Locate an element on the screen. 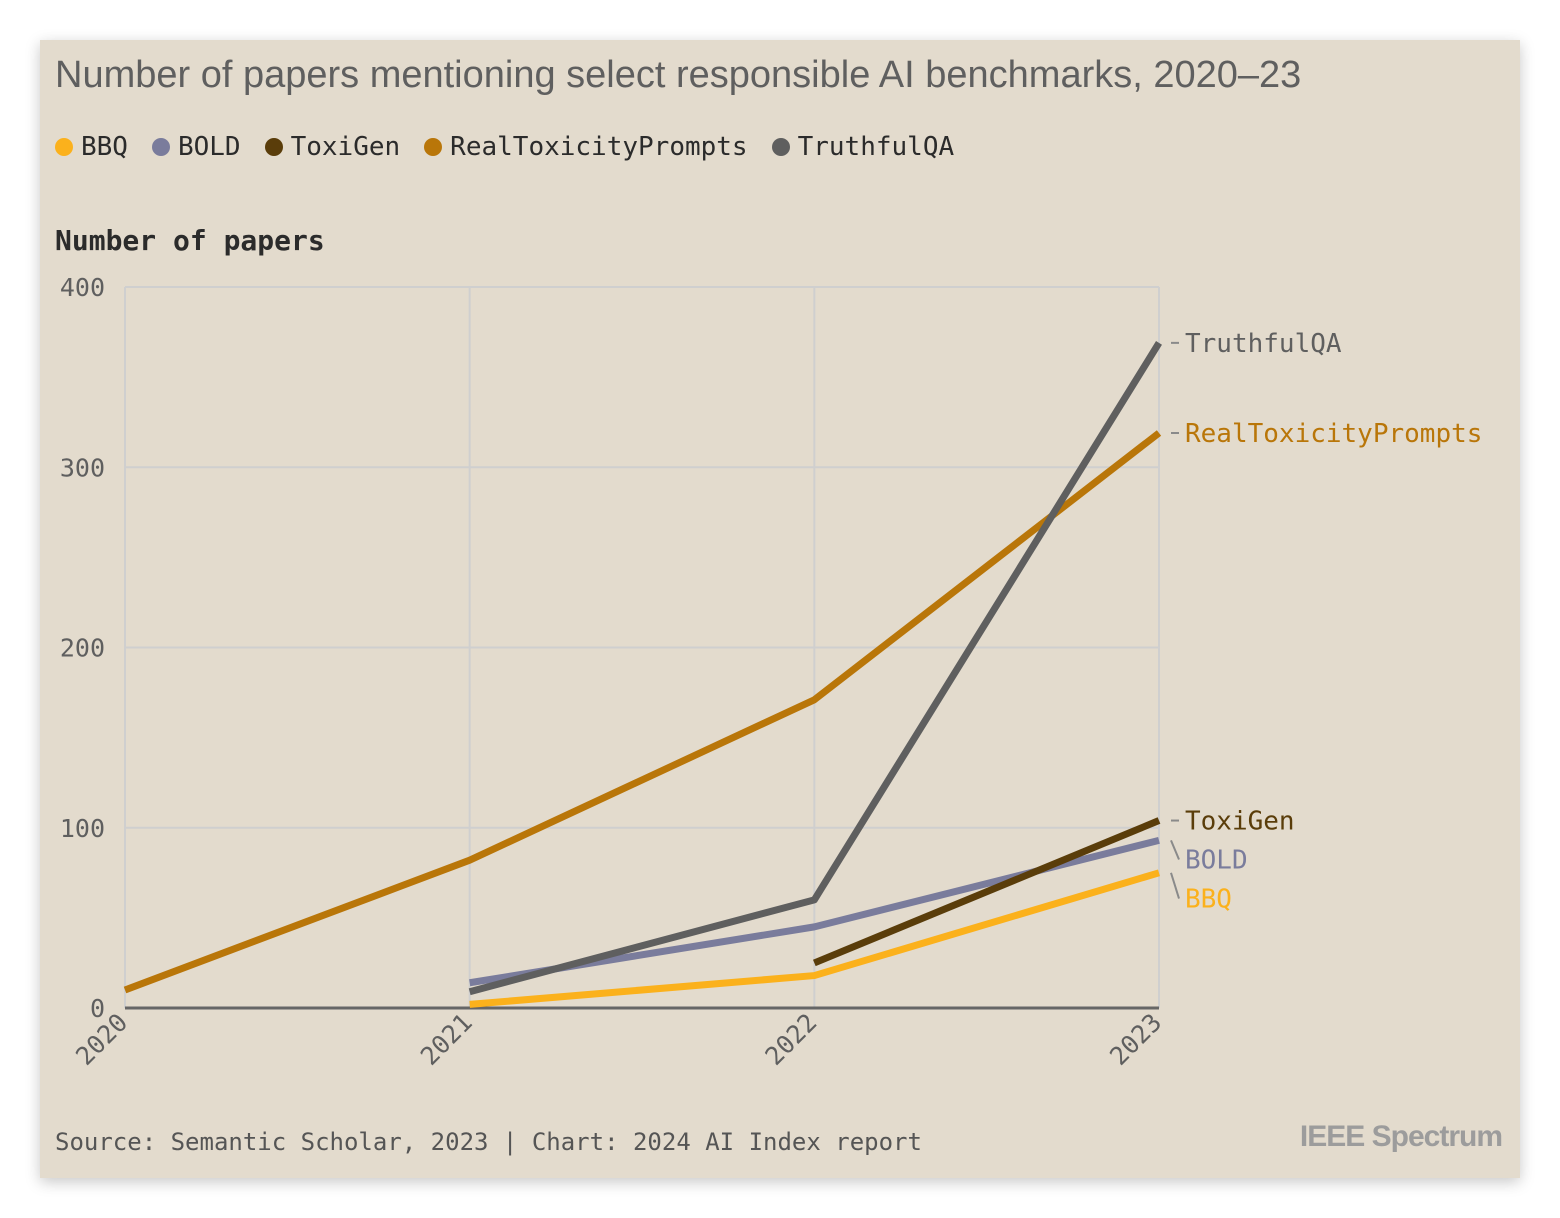  end-label-toxigen: ToxiGen is located at coordinates (1240, 822).